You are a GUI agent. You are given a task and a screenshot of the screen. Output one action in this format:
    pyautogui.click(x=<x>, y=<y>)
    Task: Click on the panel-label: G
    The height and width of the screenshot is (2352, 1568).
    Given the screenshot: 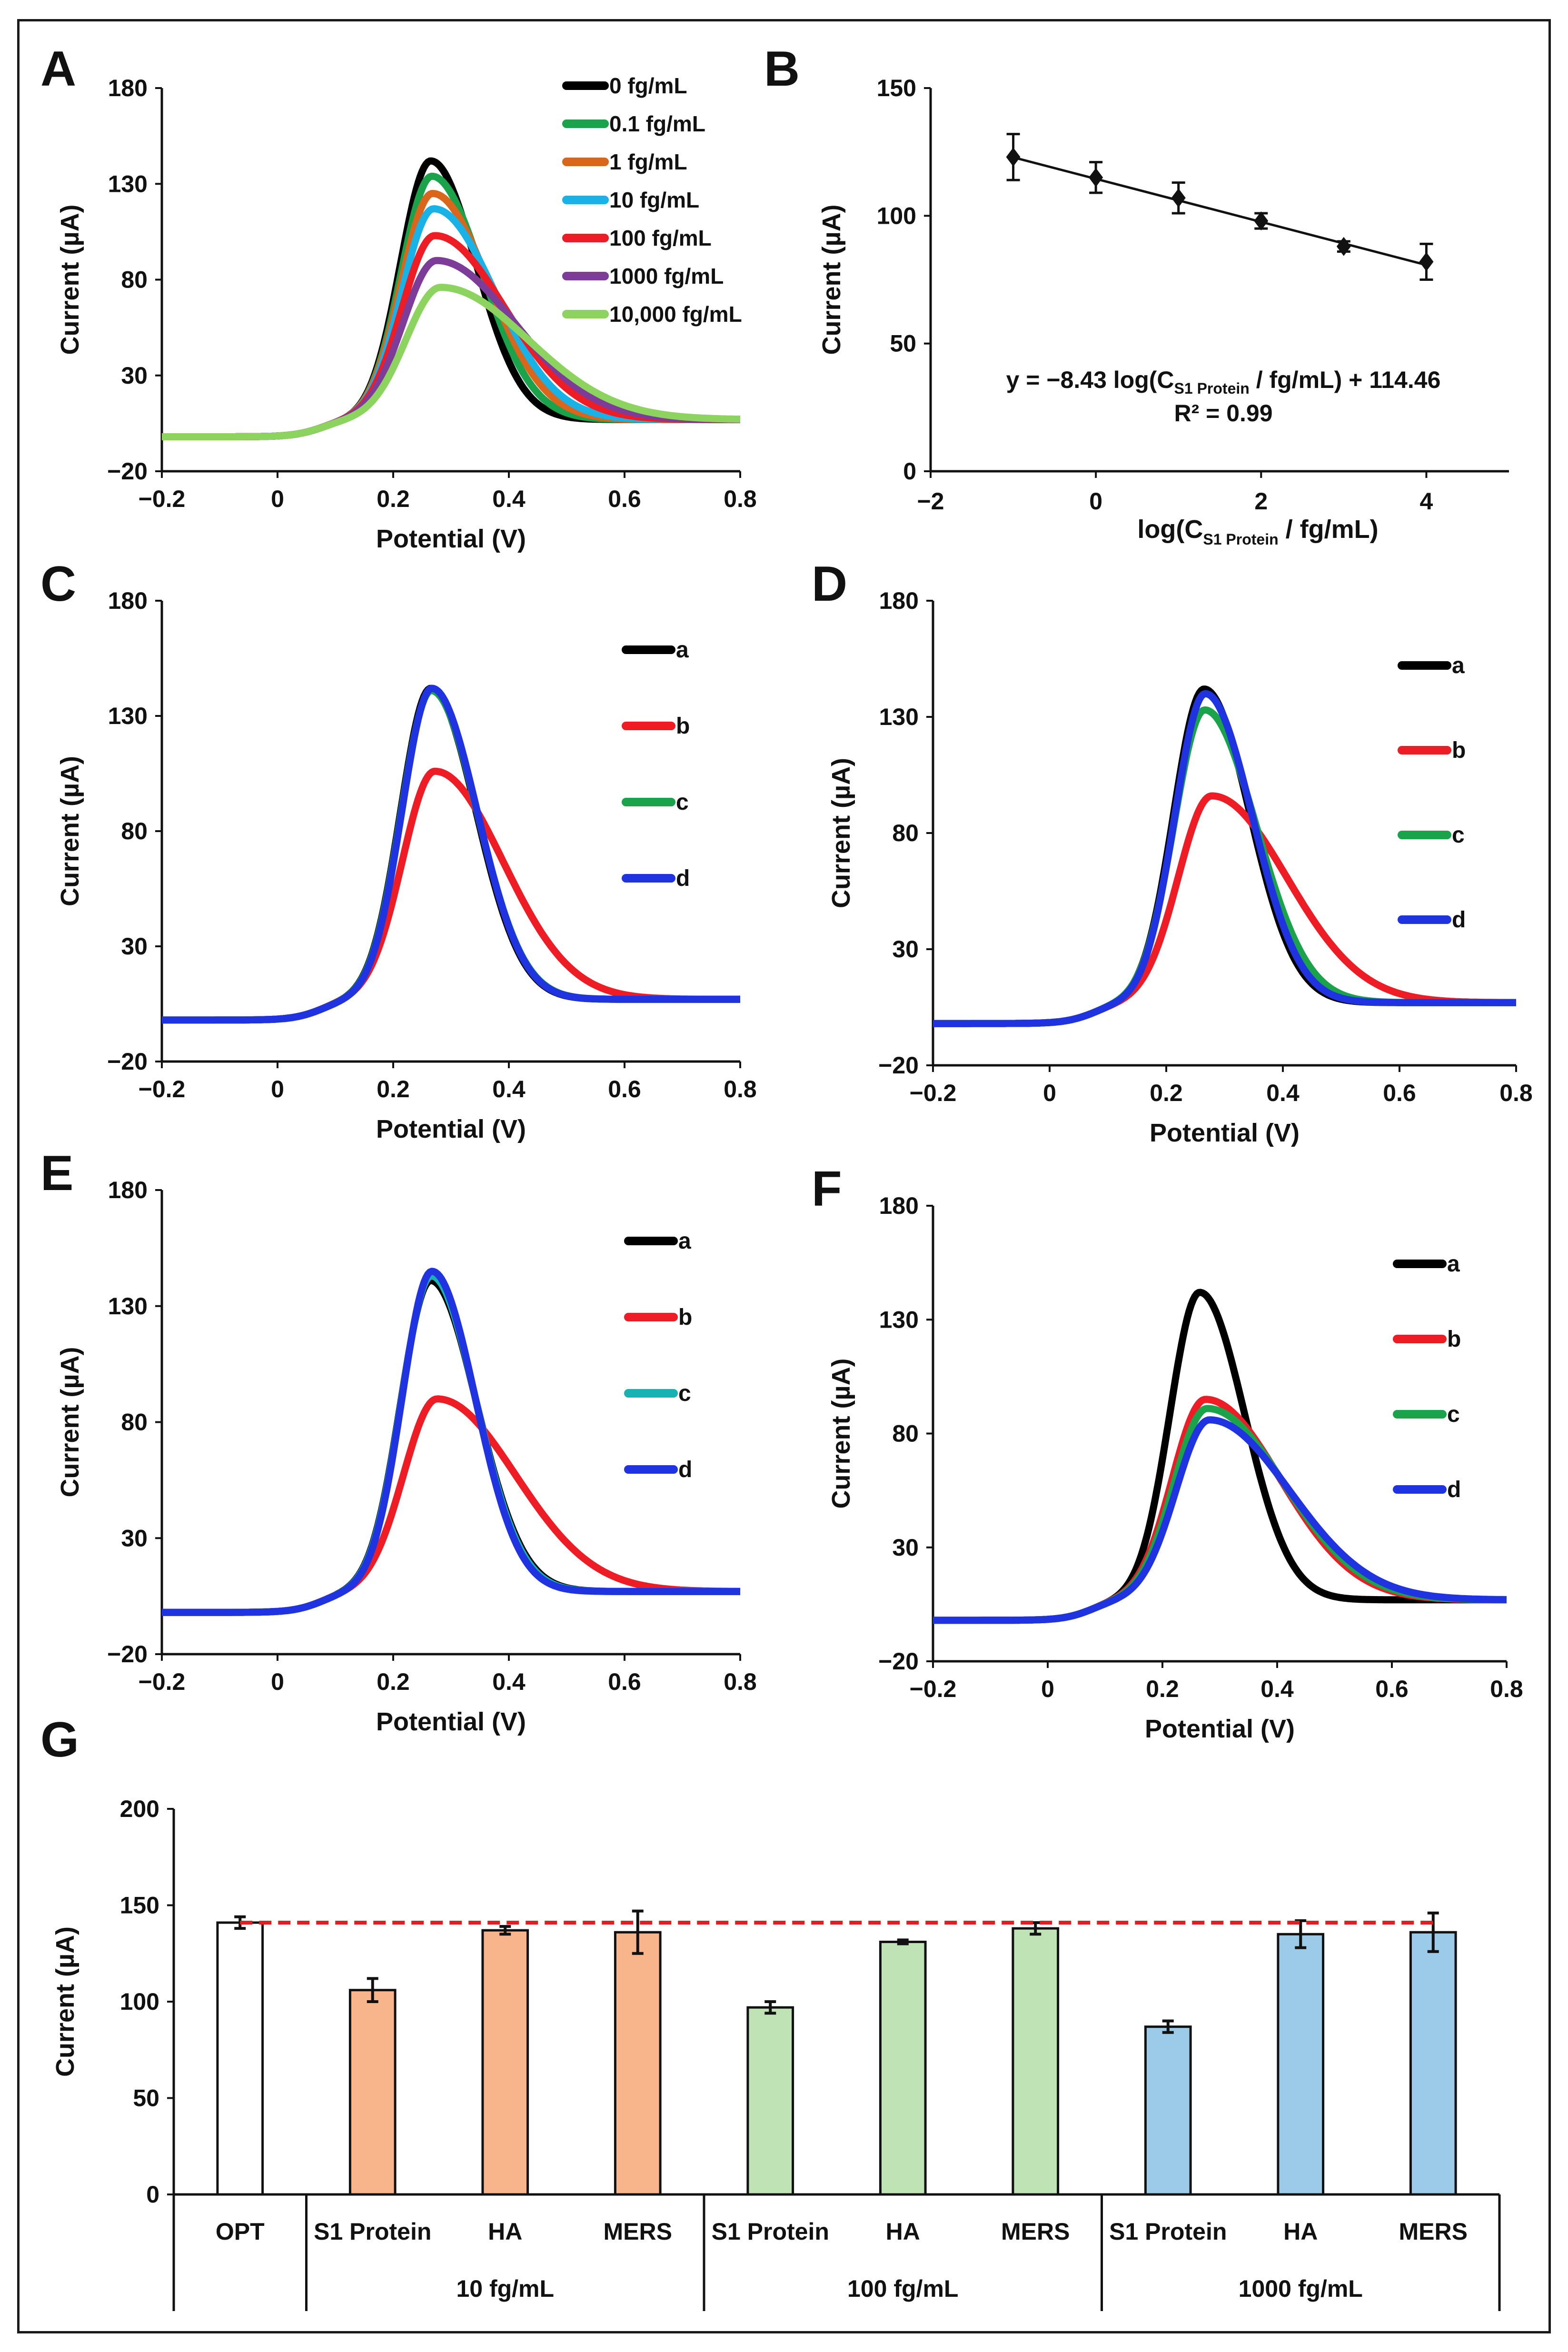 What is the action you would take?
    pyautogui.click(x=60, y=1740)
    